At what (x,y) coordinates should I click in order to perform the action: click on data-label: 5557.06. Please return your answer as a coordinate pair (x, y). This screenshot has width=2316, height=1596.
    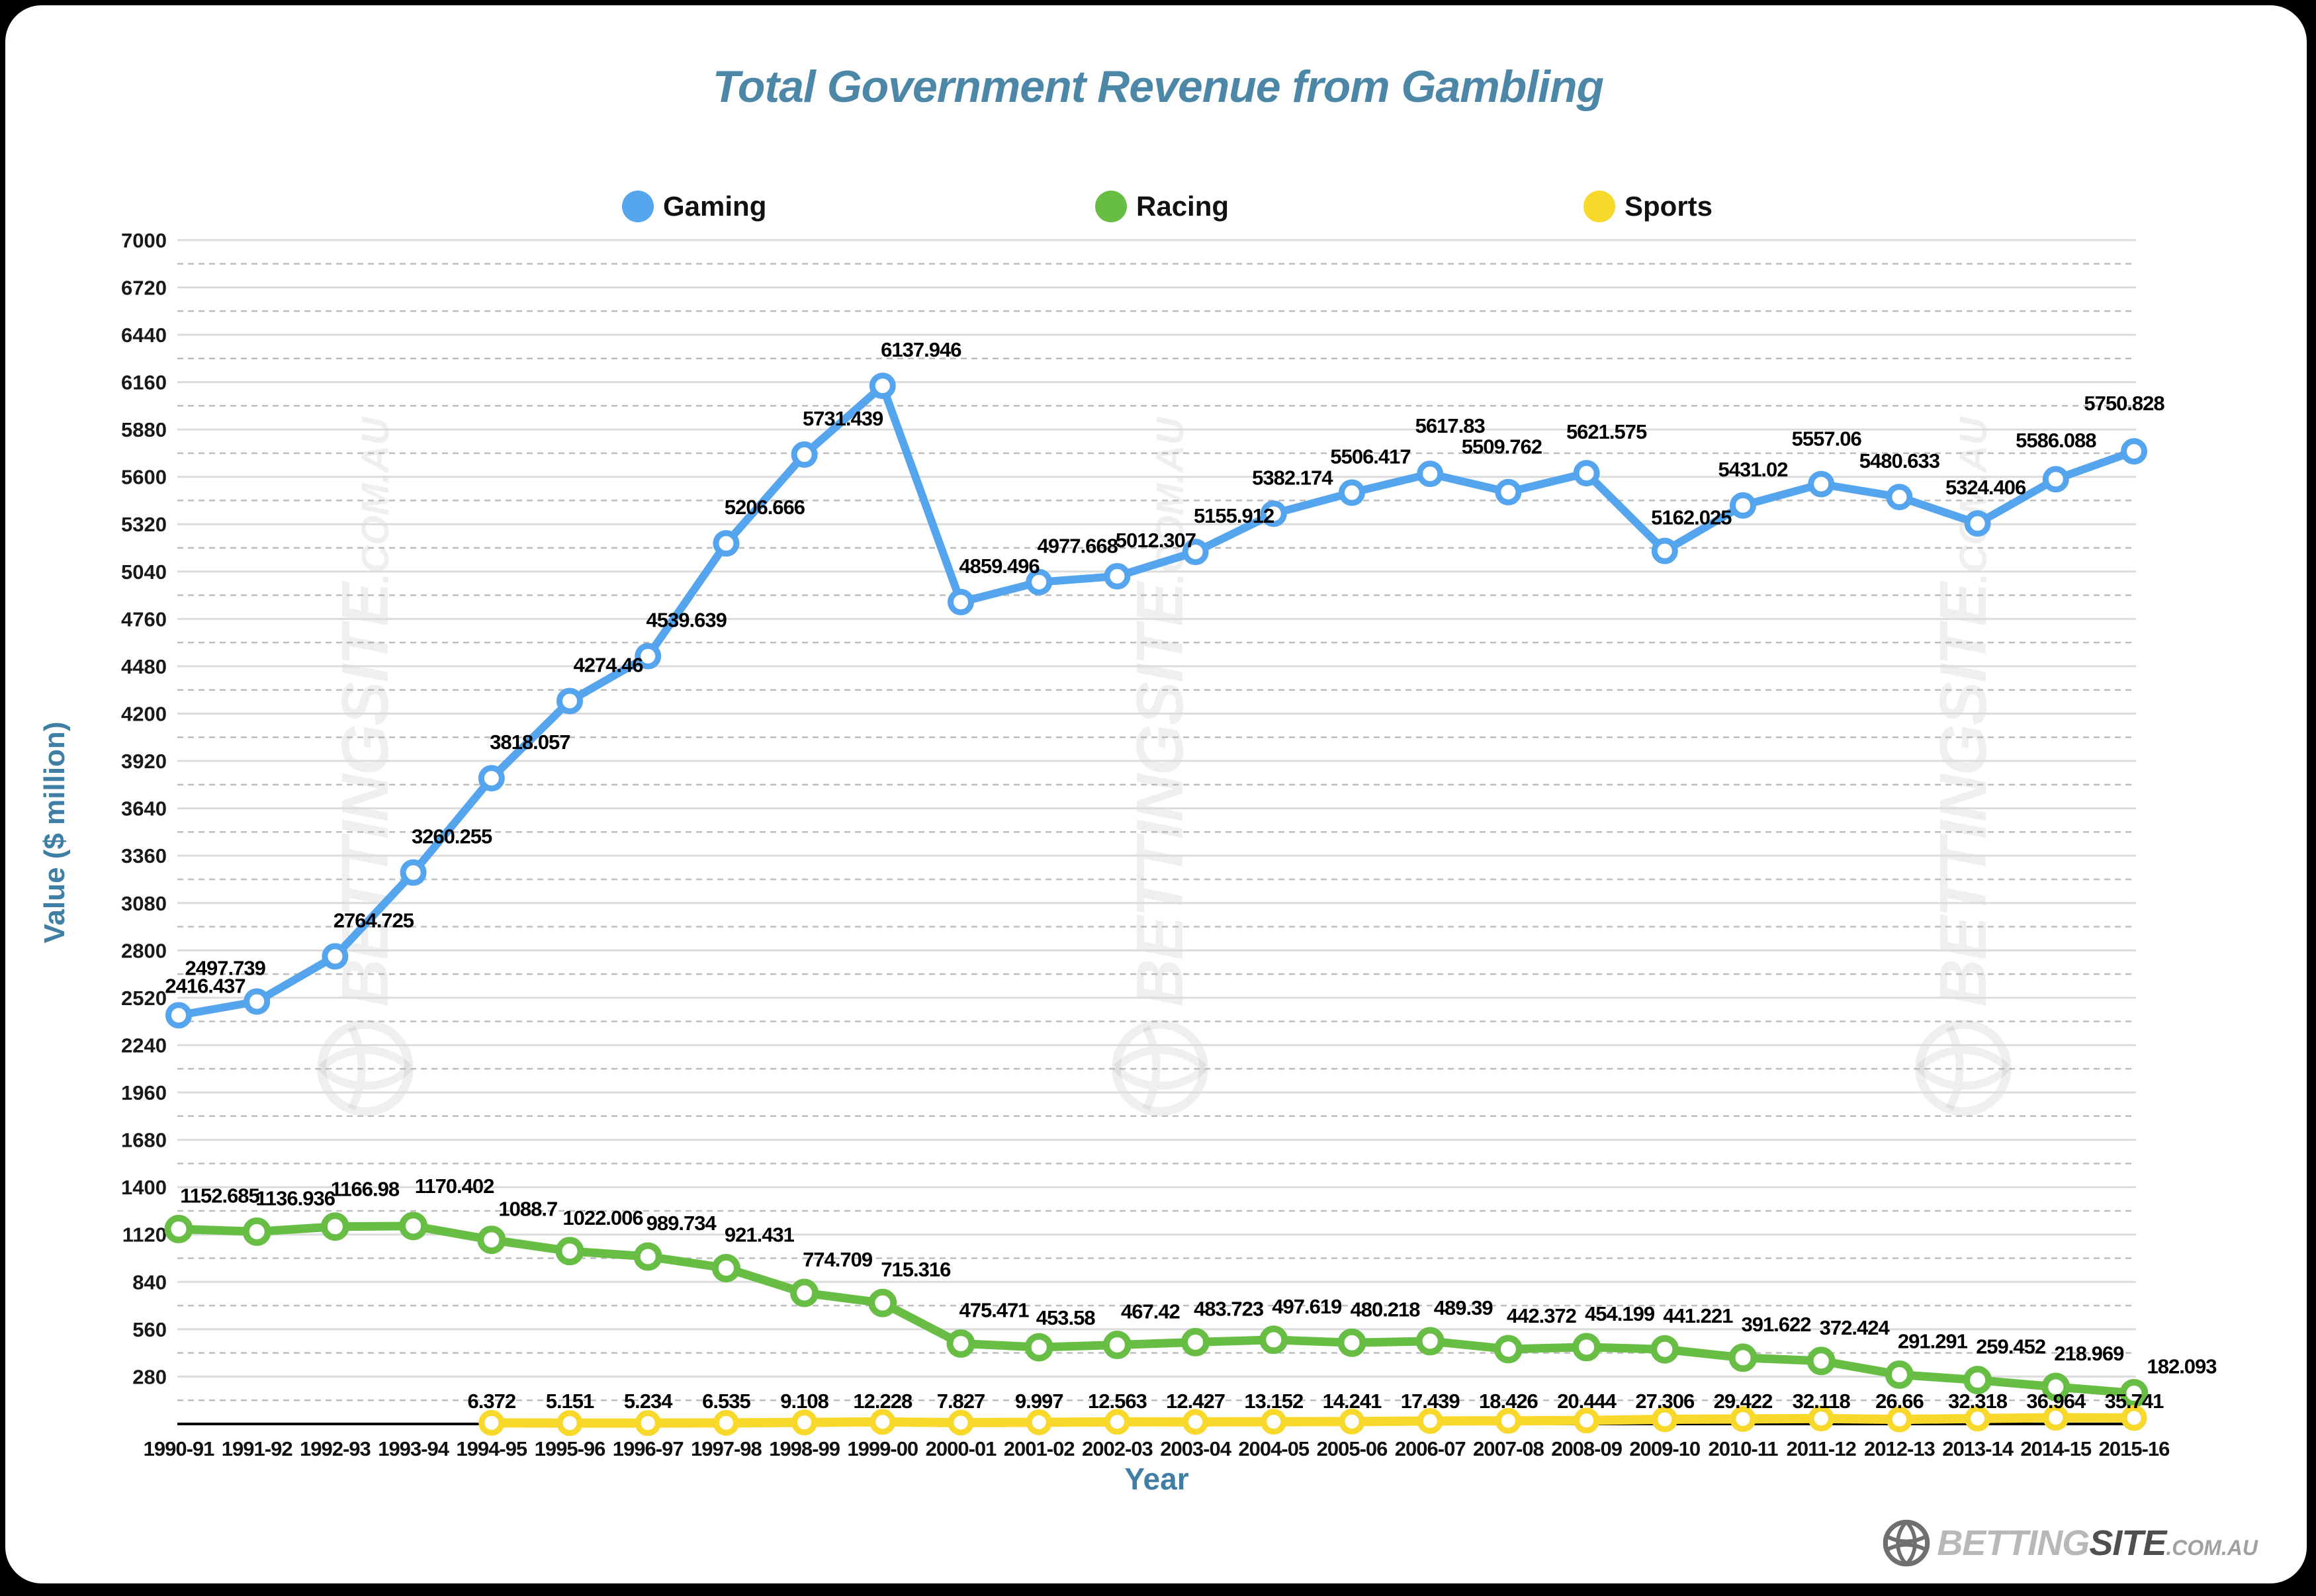
    Looking at the image, I should click on (1827, 439).